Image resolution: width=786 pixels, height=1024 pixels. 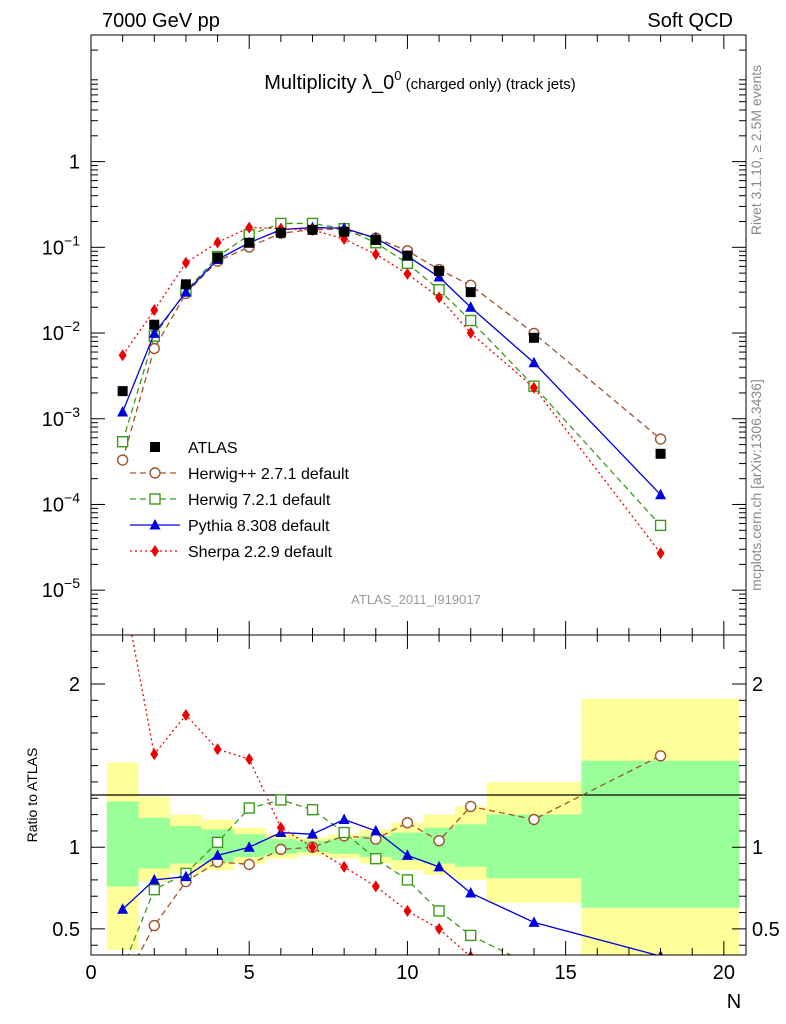 I want to click on series-pythia-8-308-default-ratio, so click(x=390, y=884).